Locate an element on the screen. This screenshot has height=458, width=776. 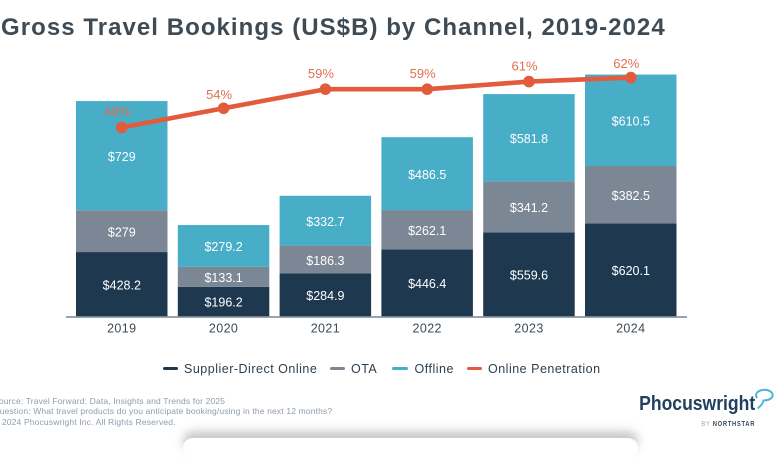
svg-text: $279 is located at coordinates (122, 232).